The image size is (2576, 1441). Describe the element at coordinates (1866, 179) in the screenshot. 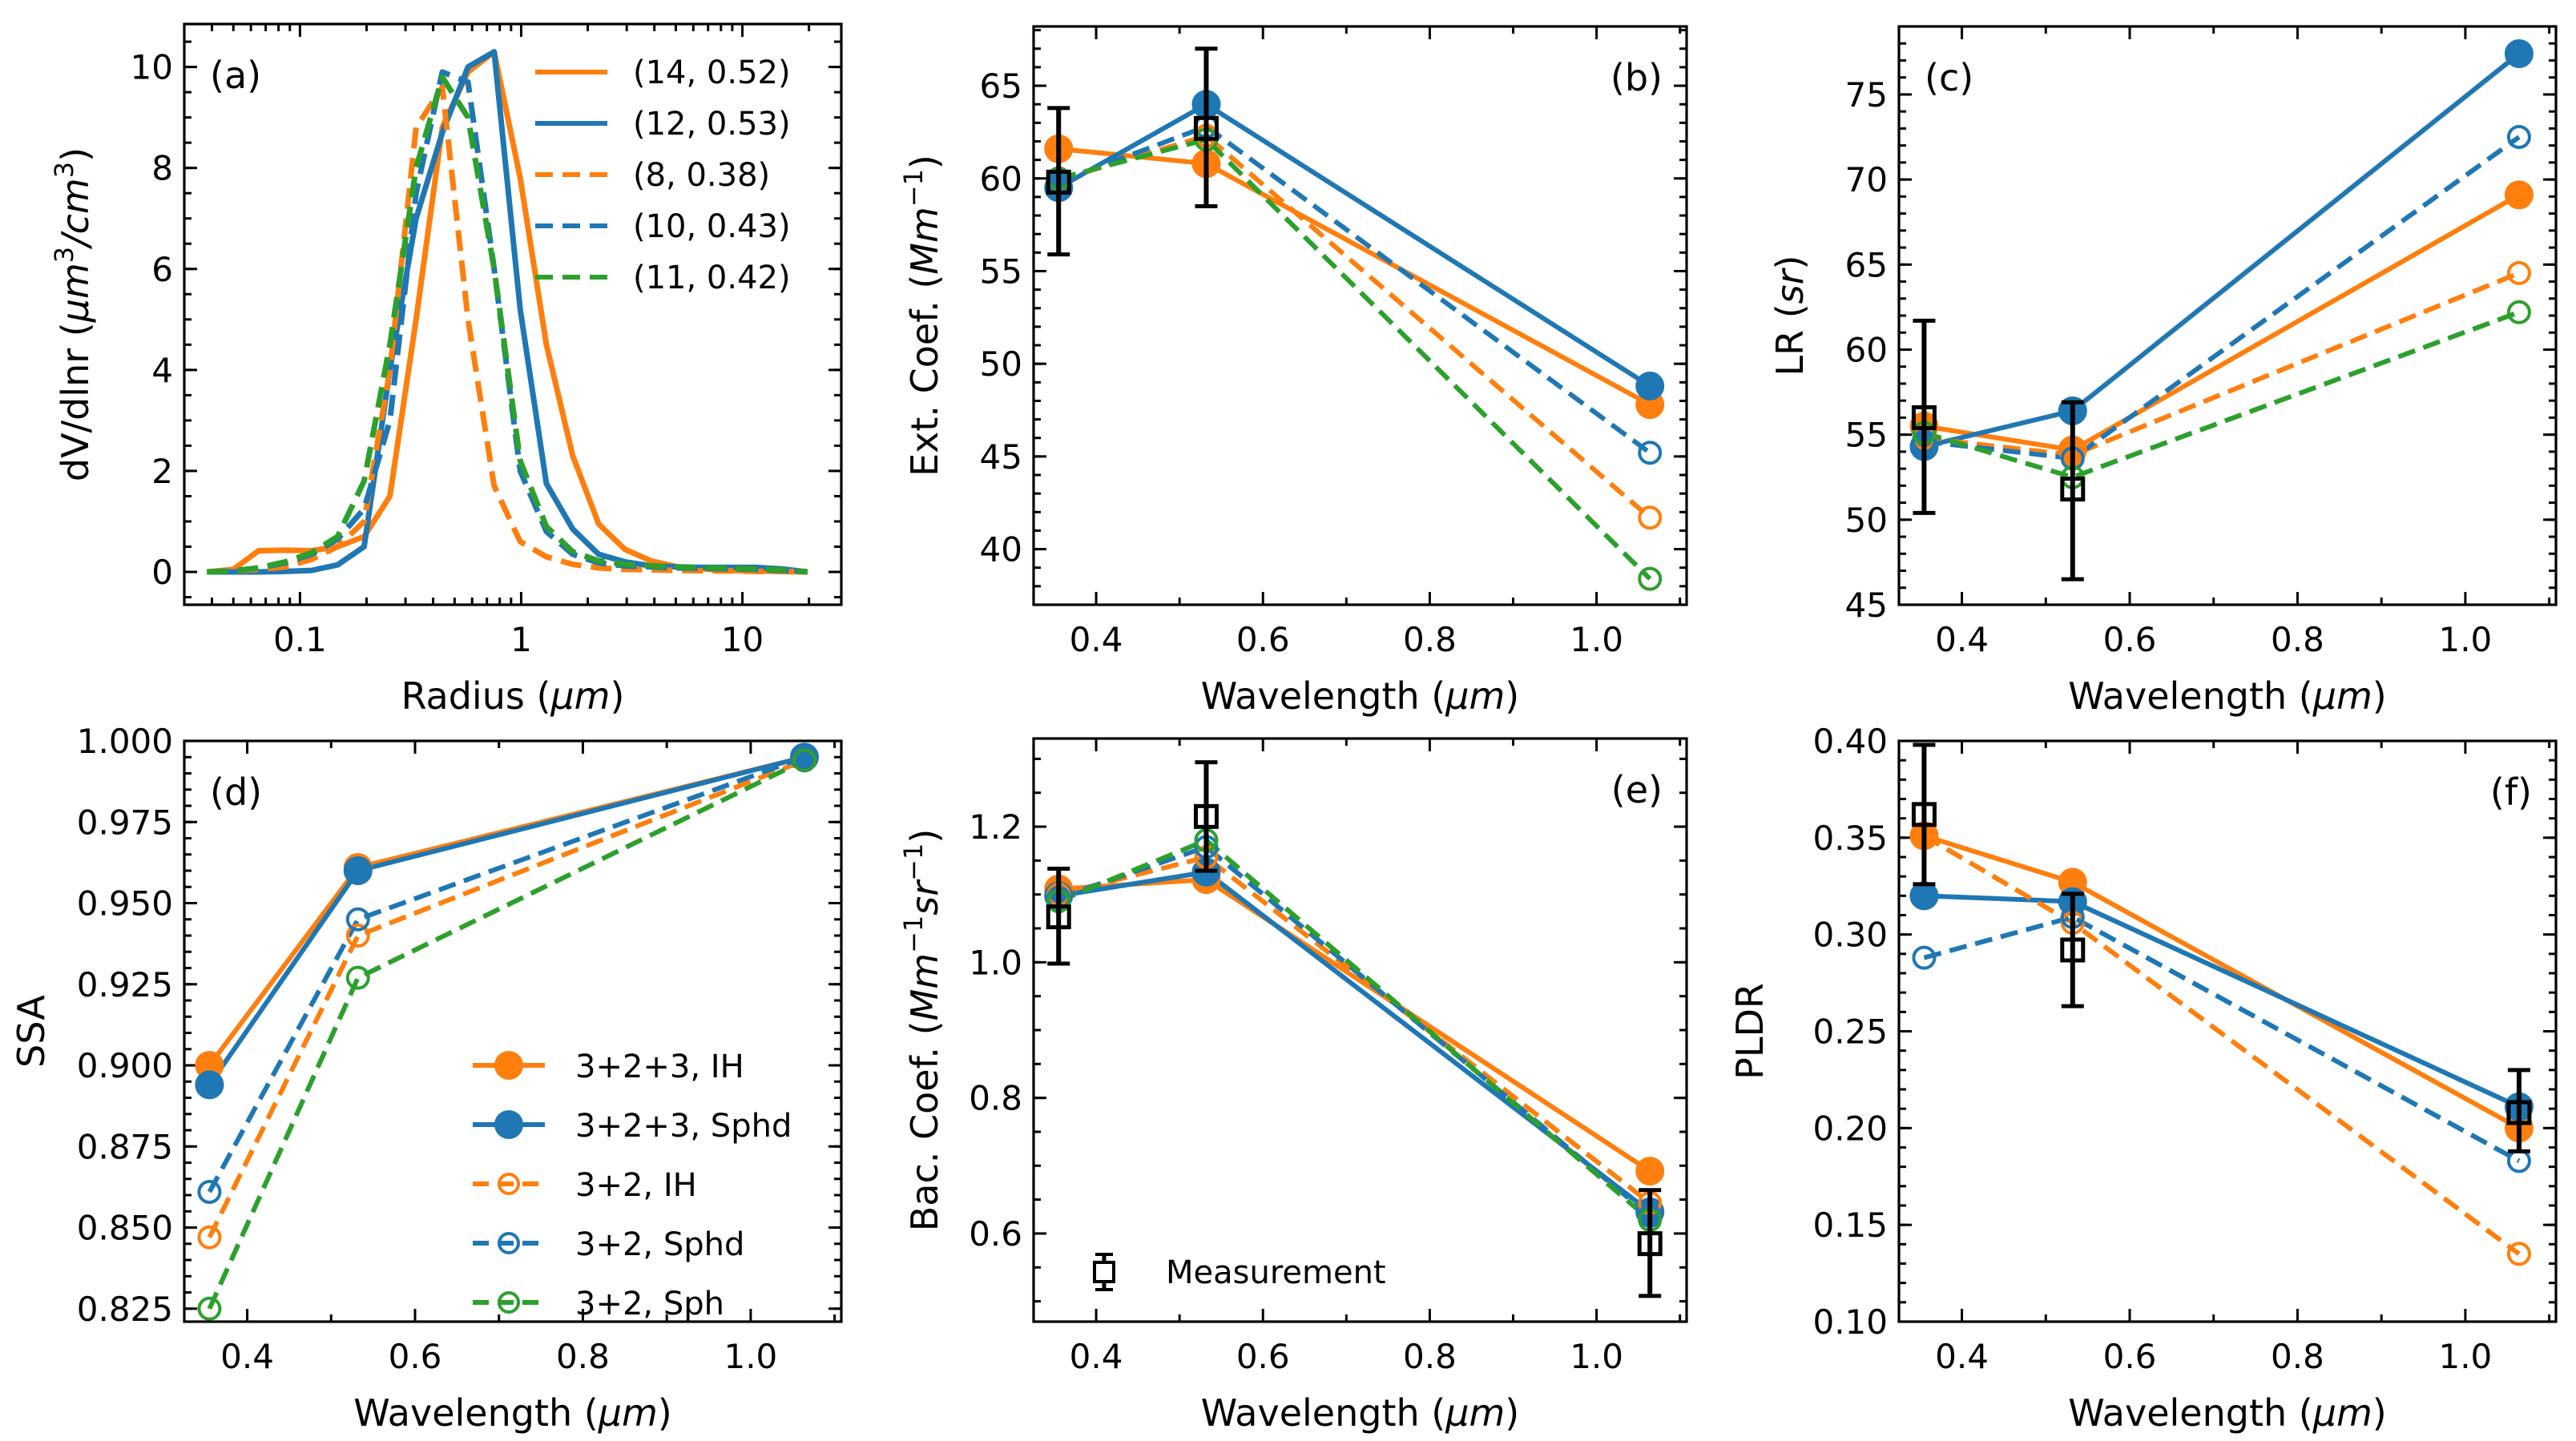

I see `y-tick-label: 70` at that location.